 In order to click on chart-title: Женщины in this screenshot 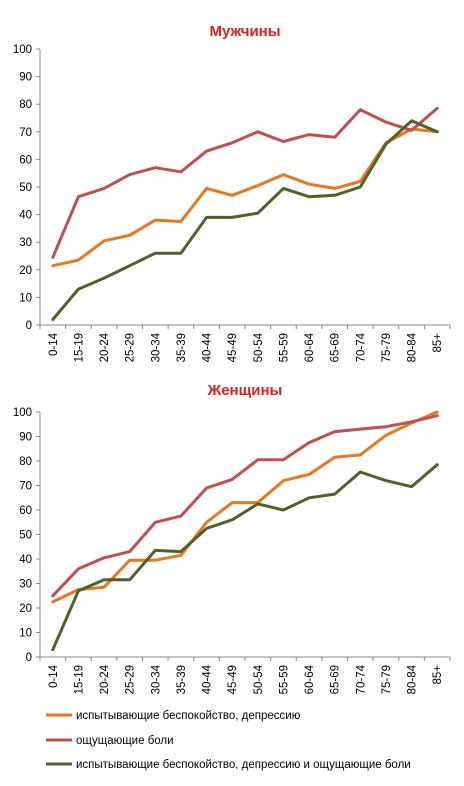, I will do `click(245, 390)`.